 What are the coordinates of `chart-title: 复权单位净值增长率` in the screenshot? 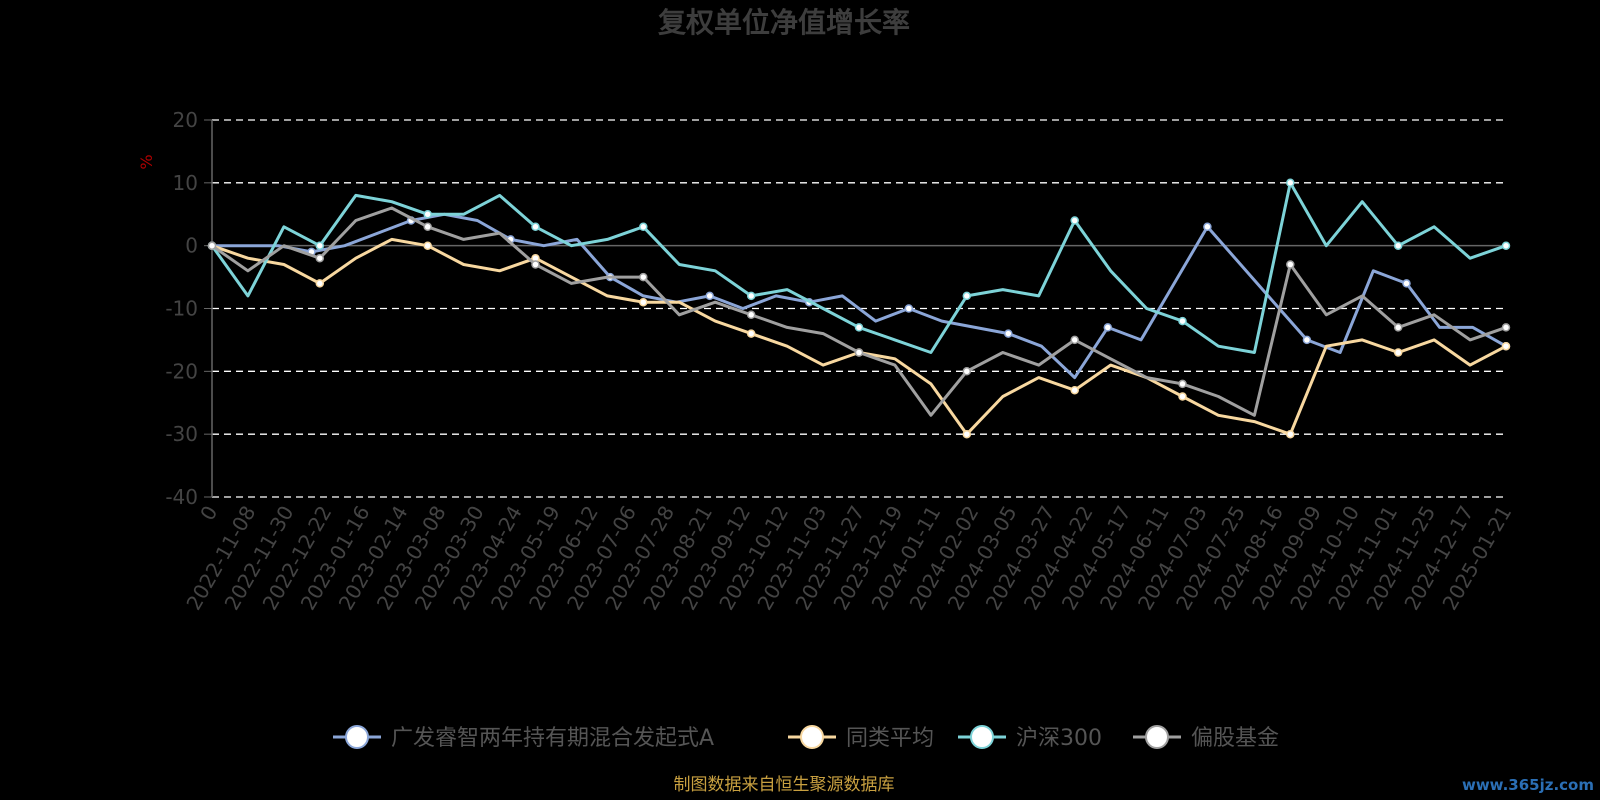 It's located at (784, 22).